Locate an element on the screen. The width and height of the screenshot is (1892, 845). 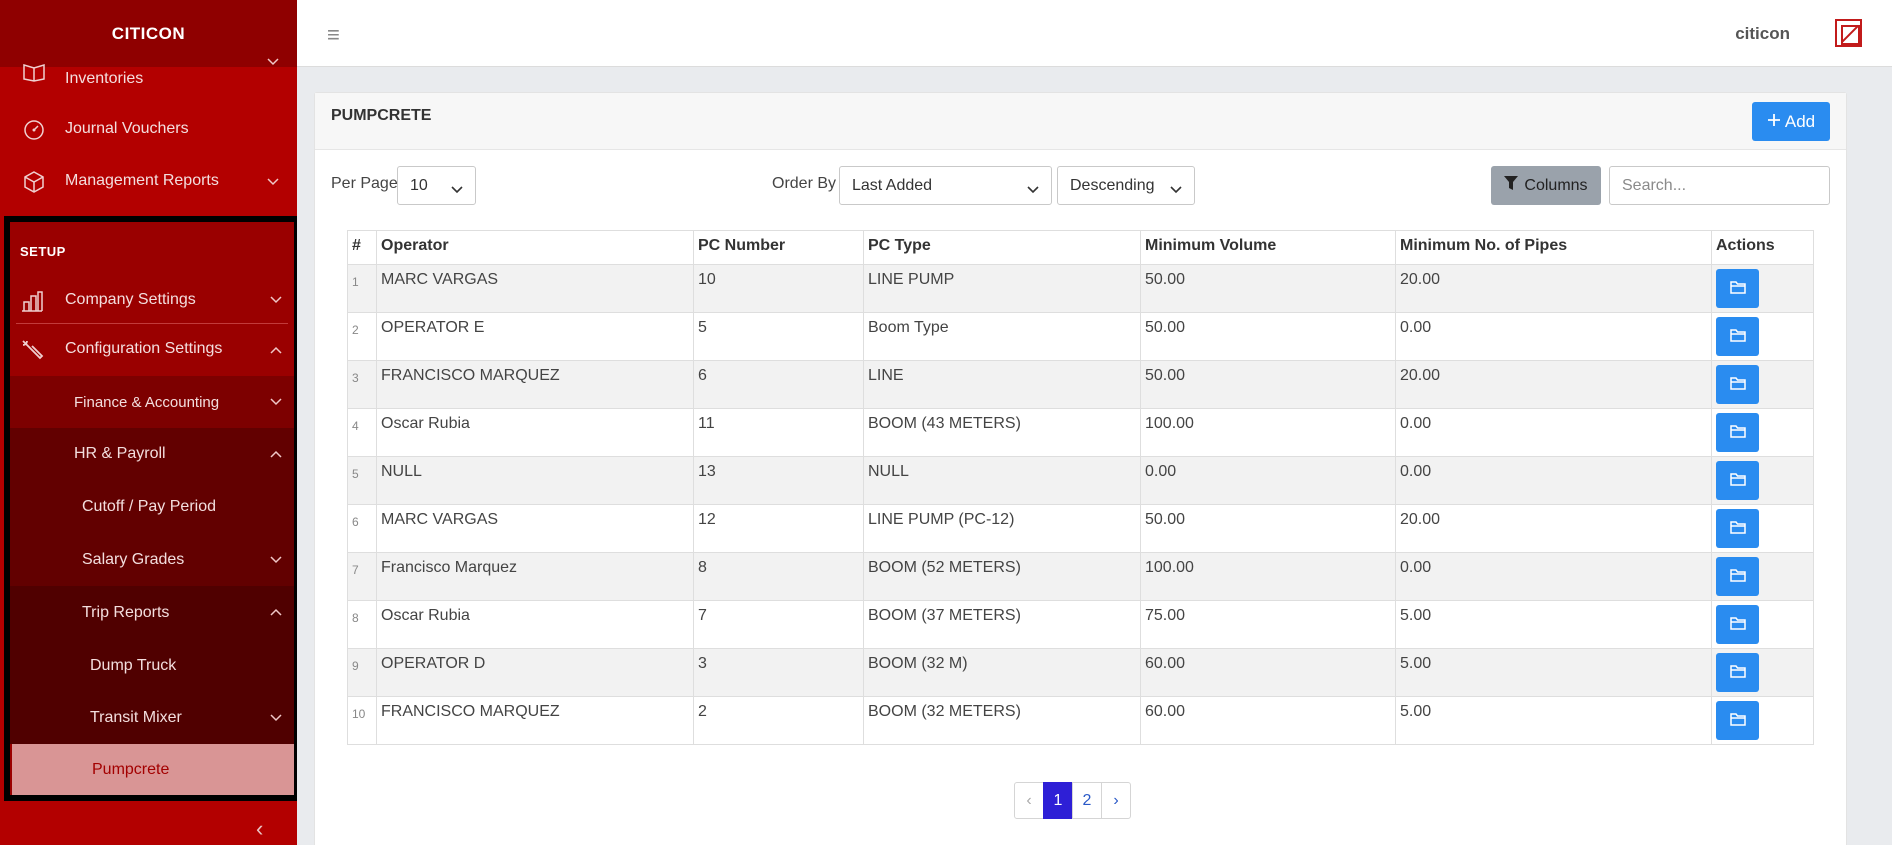
min-pipes-cell: 5.00 is located at coordinates (1553, 624).